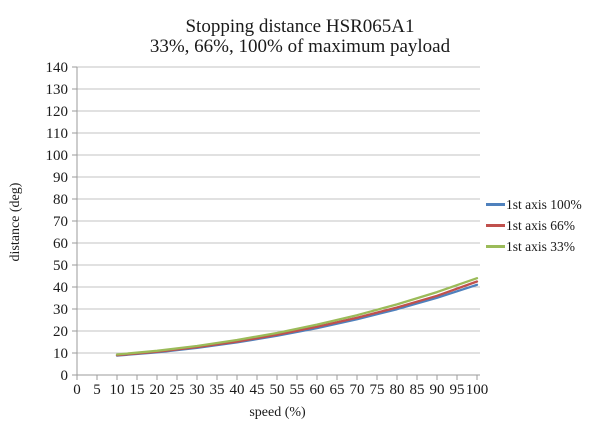  I want to click on x-tick-label: 75, so click(377, 390).